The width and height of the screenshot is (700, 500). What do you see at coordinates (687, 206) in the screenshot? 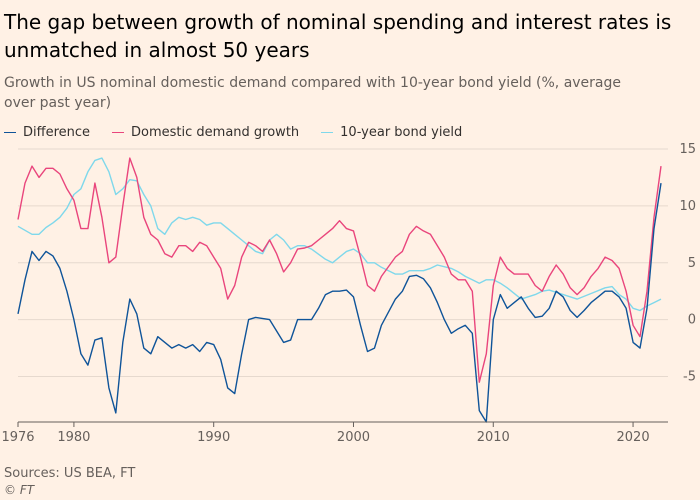
I see `y-tick-label: 10` at bounding box center [687, 206].